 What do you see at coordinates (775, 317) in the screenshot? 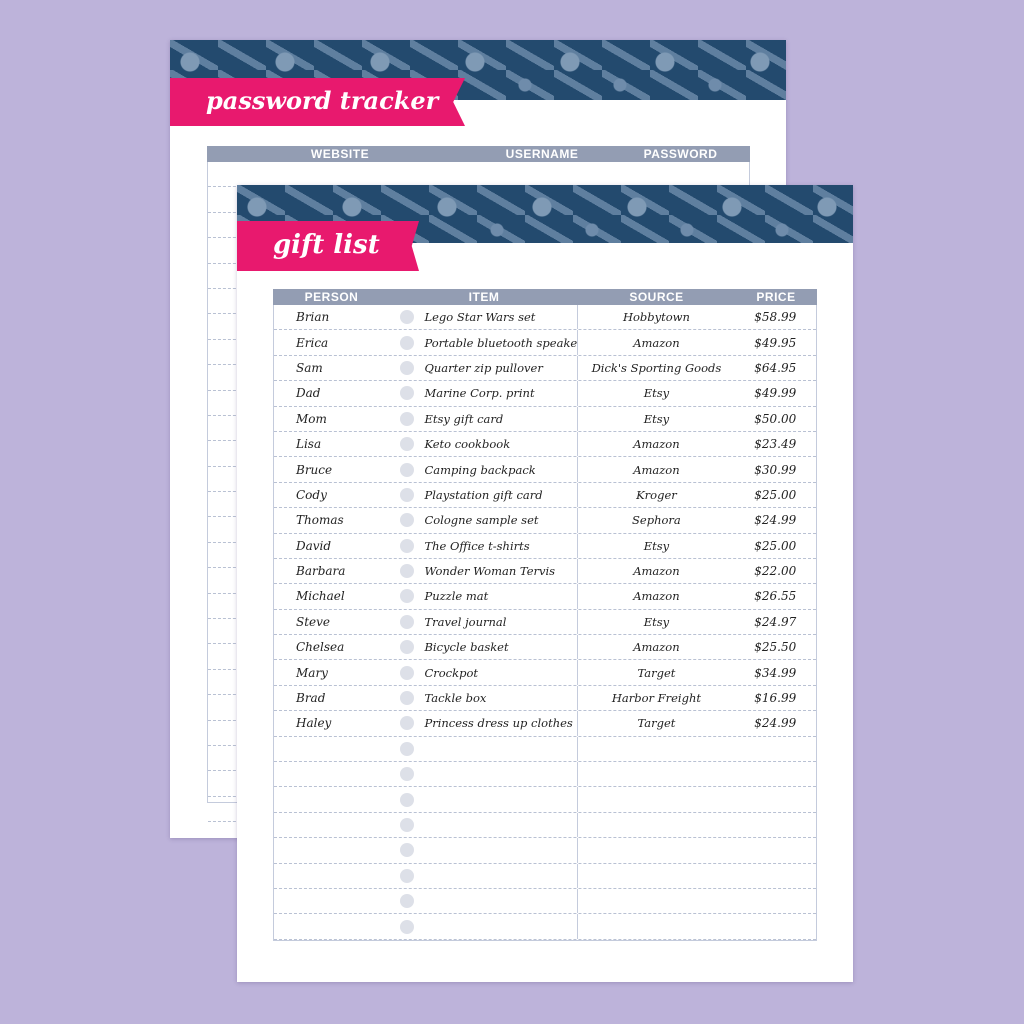
I see `price-cell: $58.99` at bounding box center [775, 317].